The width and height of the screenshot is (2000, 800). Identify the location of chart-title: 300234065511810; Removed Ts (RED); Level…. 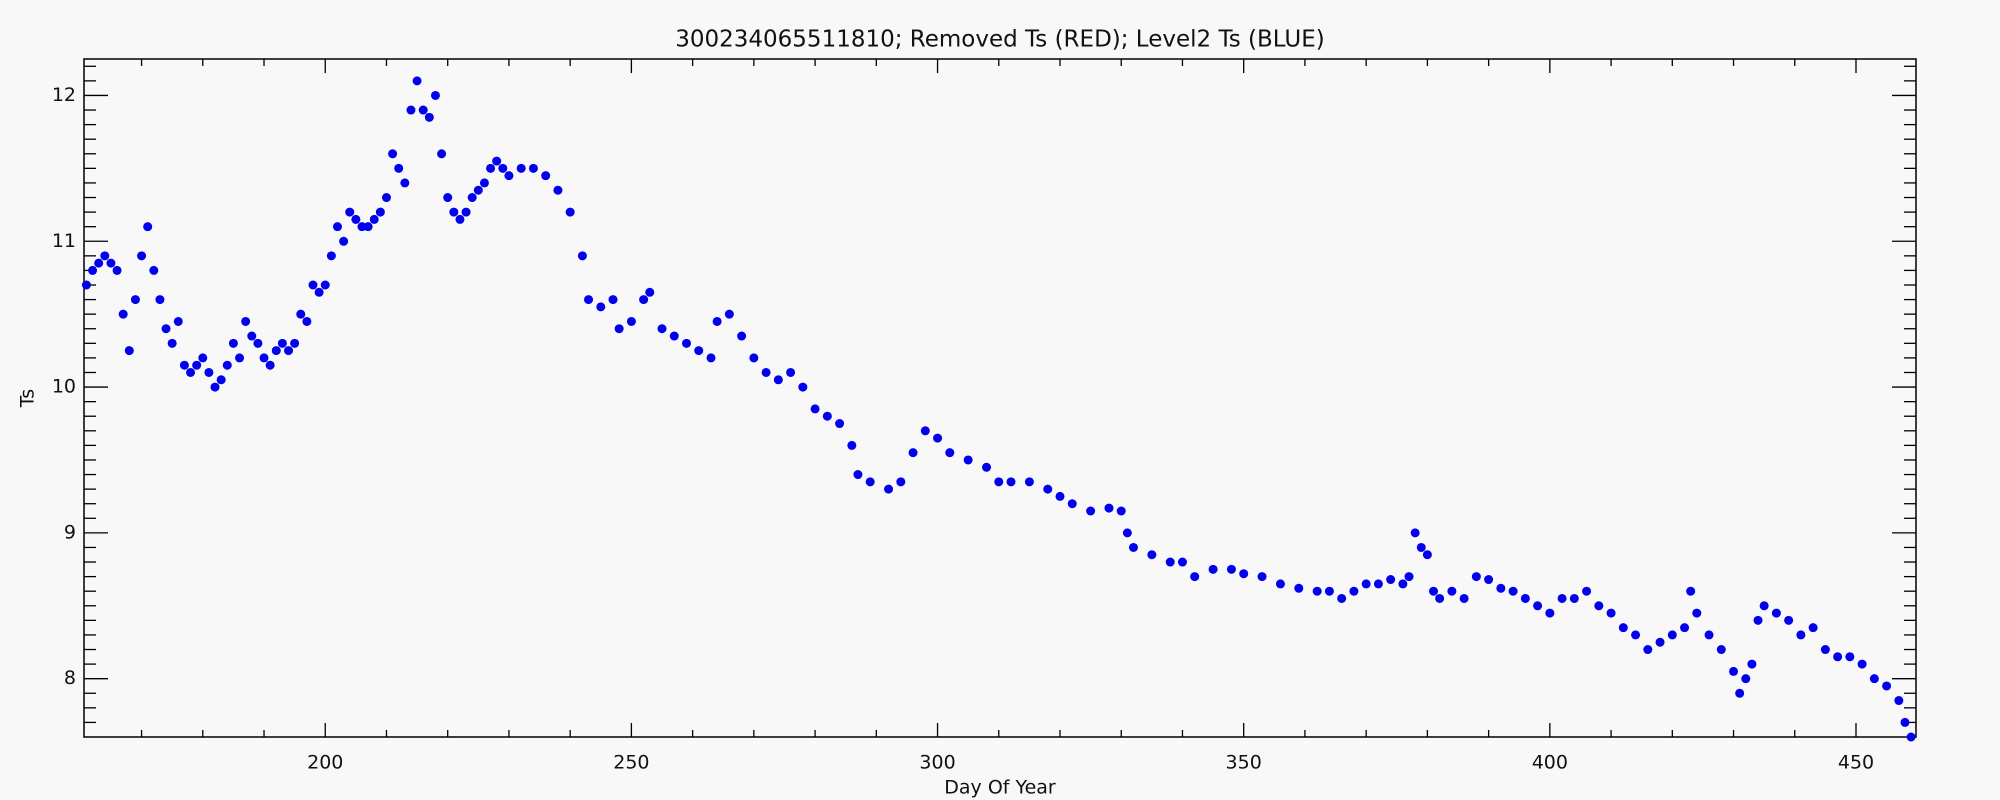
(1000, 40).